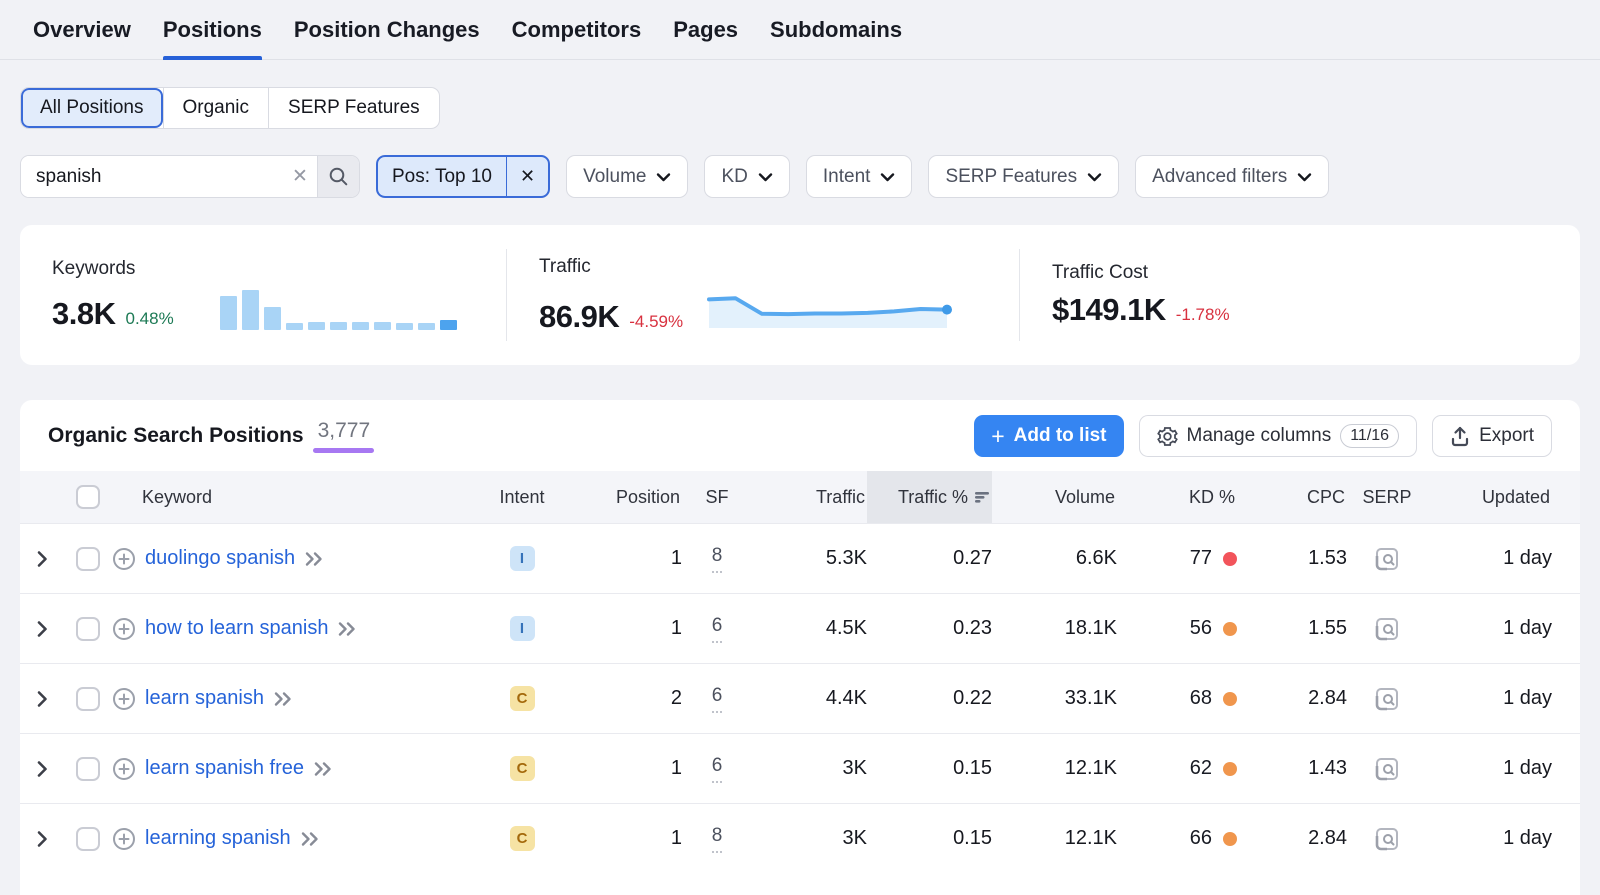 The width and height of the screenshot is (1600, 895). Describe the element at coordinates (527, 176) in the screenshot. I see `remove-filter-icon: ✕` at that location.